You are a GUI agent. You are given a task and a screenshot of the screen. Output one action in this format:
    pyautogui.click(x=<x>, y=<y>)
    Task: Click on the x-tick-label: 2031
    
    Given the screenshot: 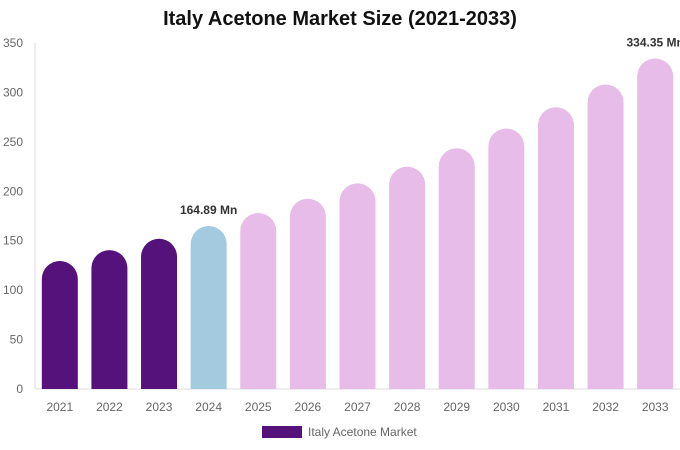 What is the action you would take?
    pyautogui.click(x=556, y=407)
    